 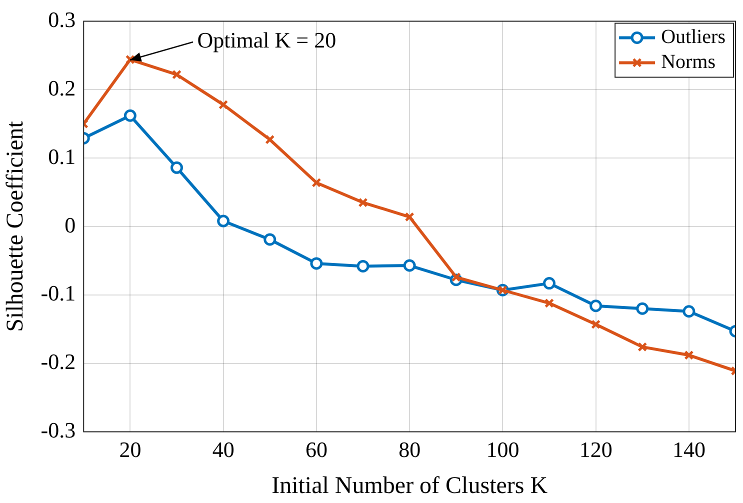 What do you see at coordinates (58, 430) in the screenshot?
I see `y-tick-label: -0.3` at bounding box center [58, 430].